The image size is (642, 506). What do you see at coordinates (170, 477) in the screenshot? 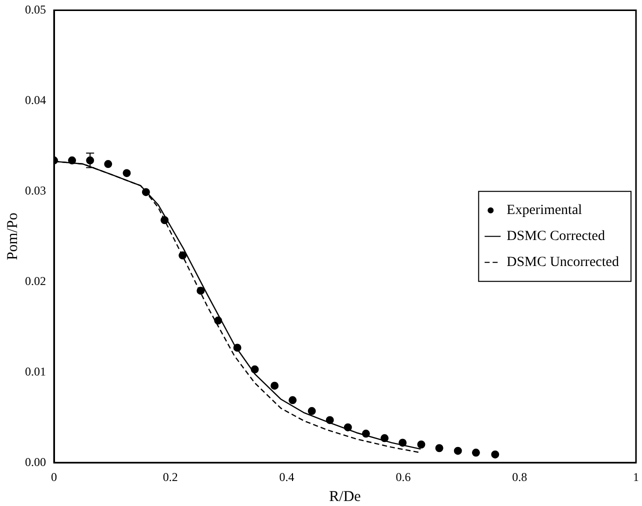
I see `x-tick-label: 0.2` at bounding box center [170, 477].